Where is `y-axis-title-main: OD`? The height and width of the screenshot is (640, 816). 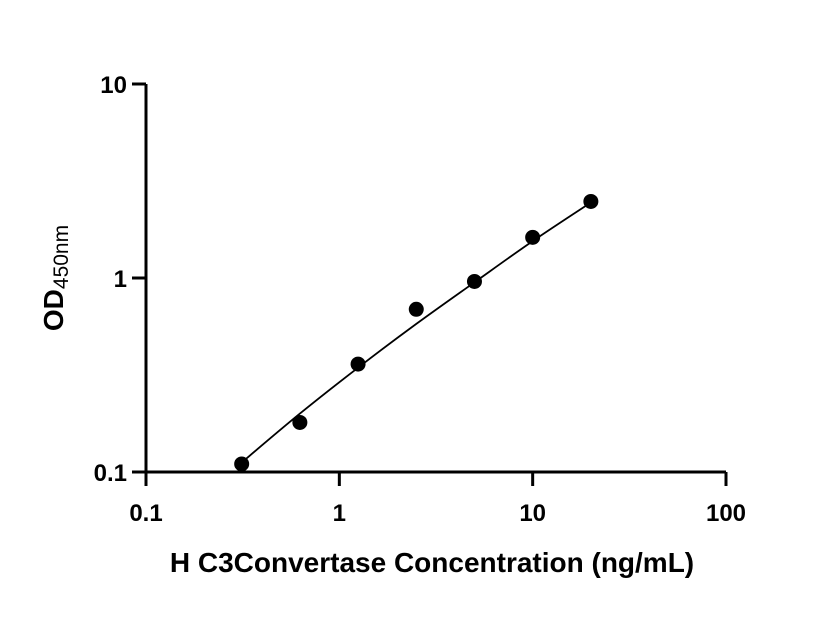 y-axis-title-main: OD is located at coordinates (53, 310).